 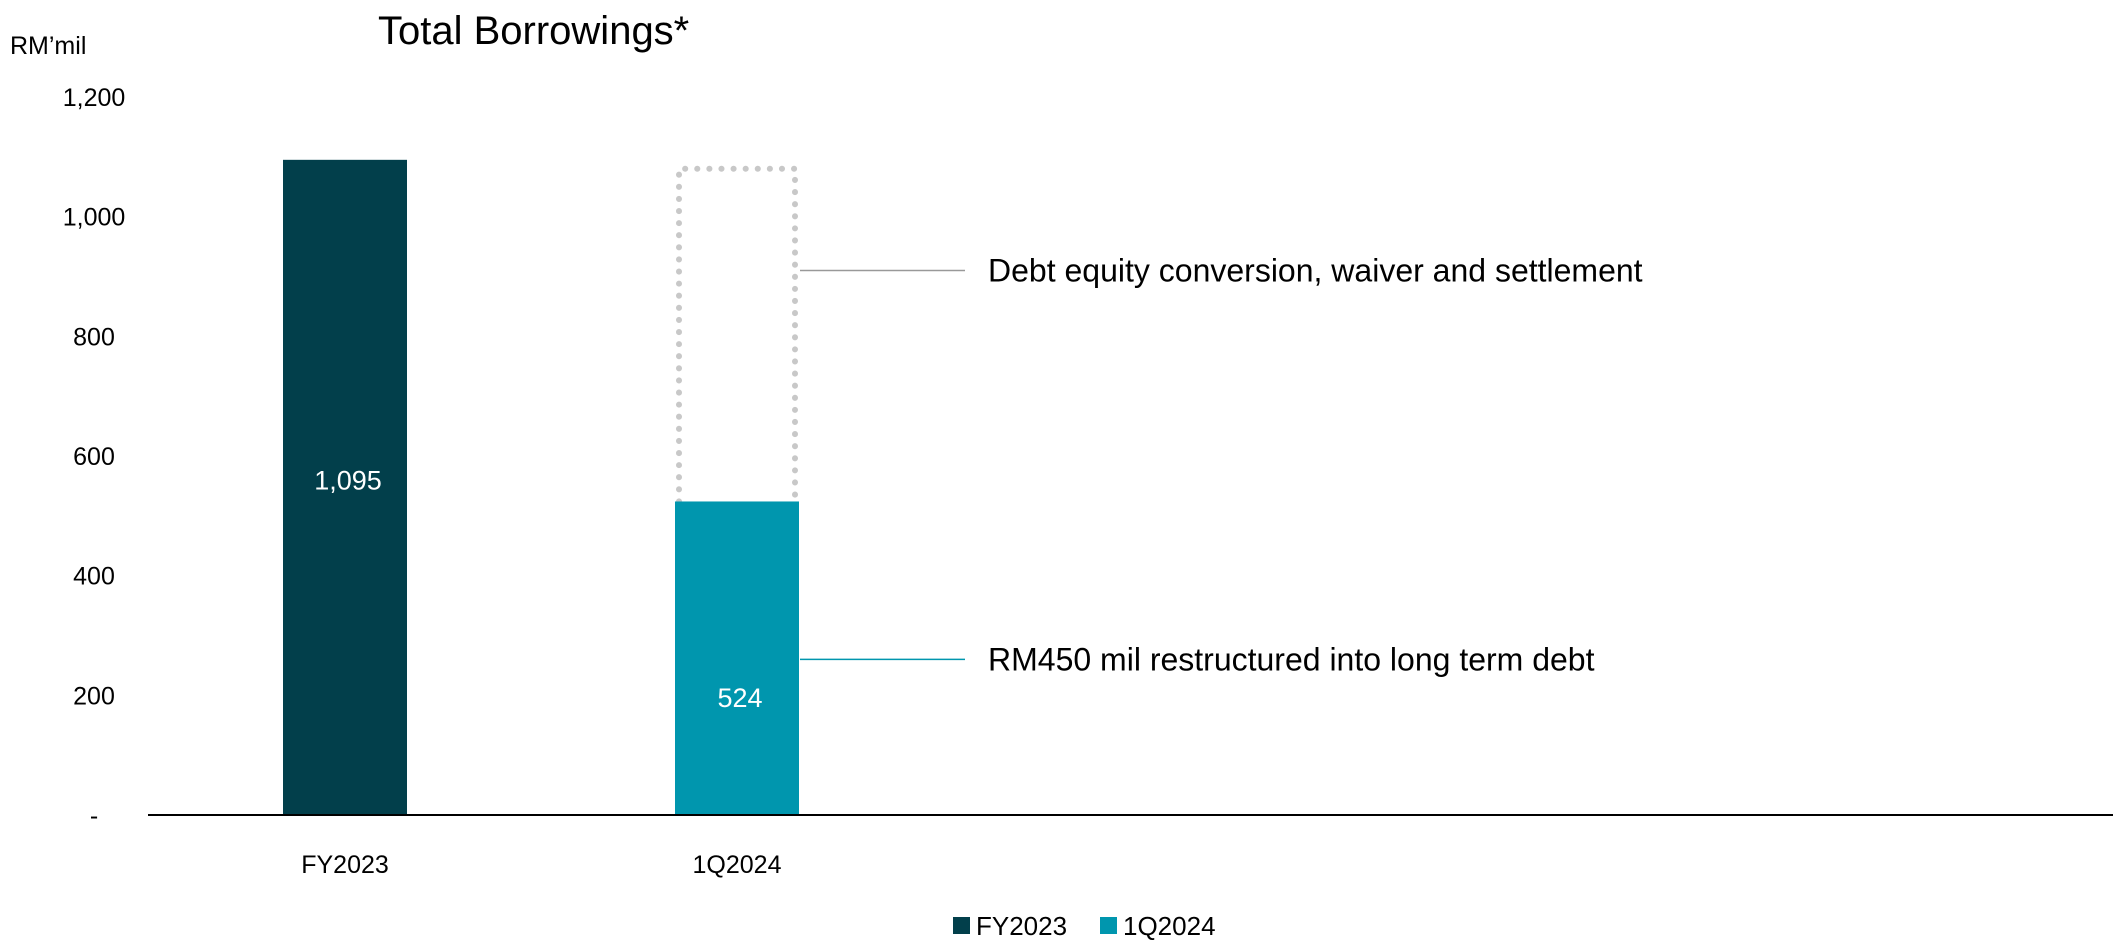 What do you see at coordinates (737, 335) in the screenshot?
I see `ghost-bar-outline` at bounding box center [737, 335].